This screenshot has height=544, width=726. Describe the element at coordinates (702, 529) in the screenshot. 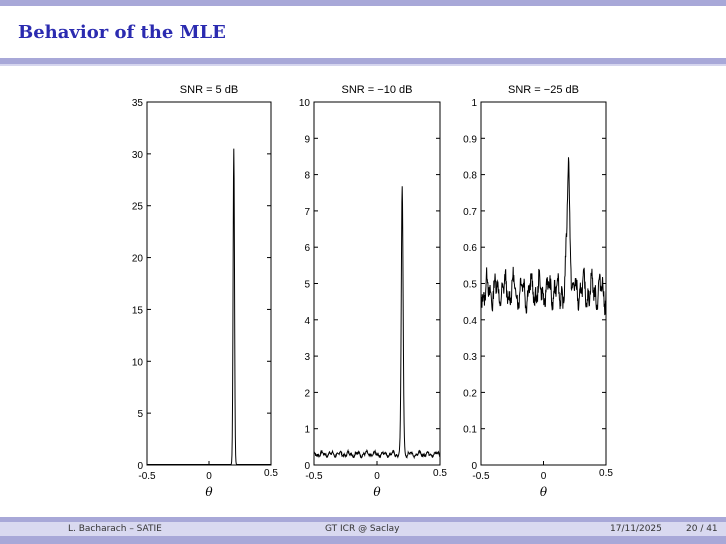

I see `footer-page: 20 / 41` at that location.